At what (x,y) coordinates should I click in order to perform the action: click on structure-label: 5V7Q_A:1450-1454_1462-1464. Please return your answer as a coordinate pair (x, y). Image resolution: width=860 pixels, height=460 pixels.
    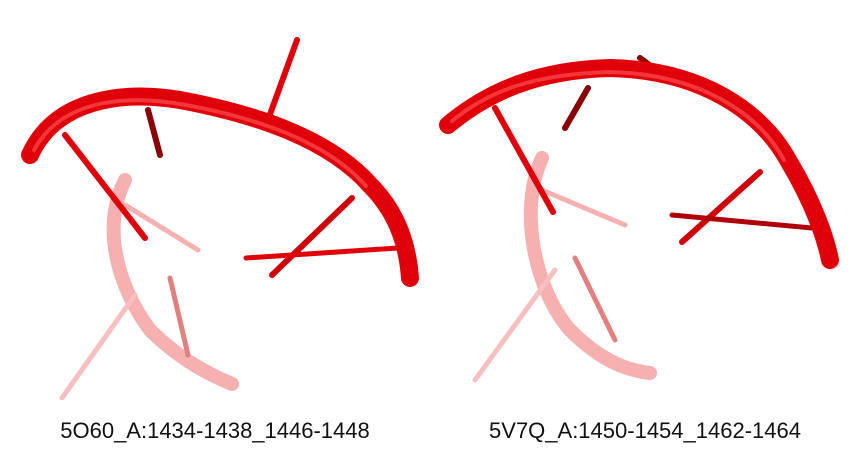
    Looking at the image, I should click on (645, 430).